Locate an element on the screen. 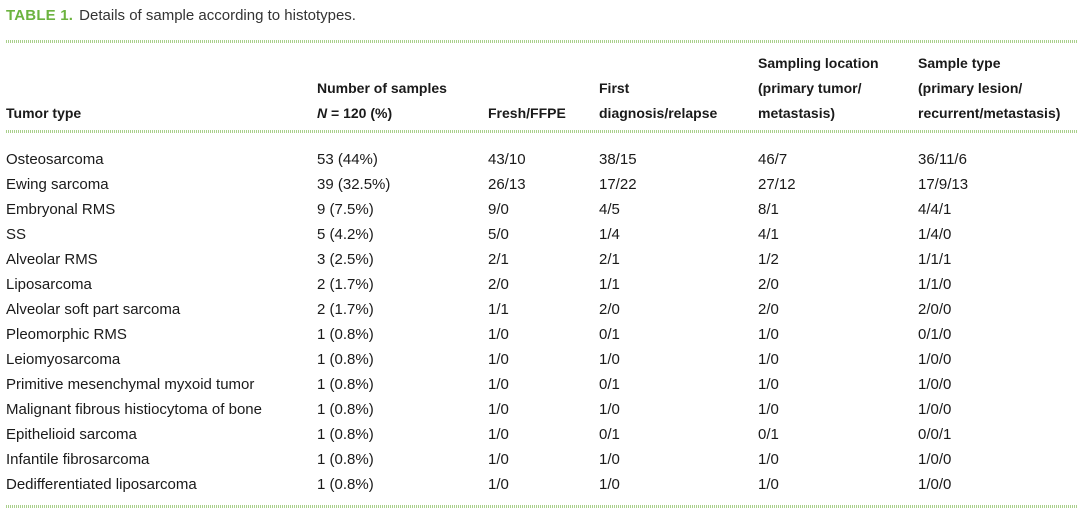  table-top-rule is located at coordinates (542, 41).